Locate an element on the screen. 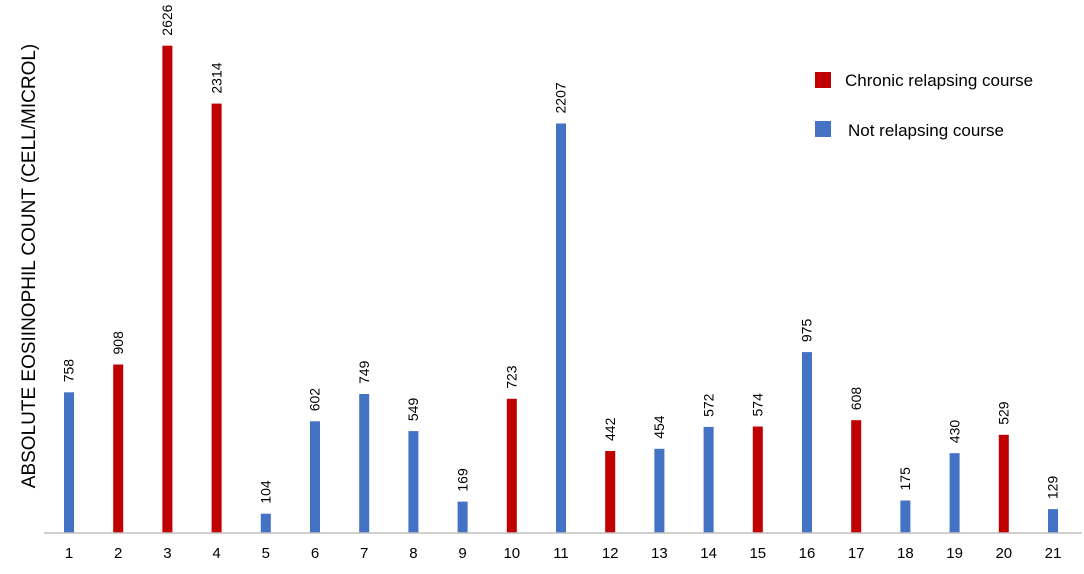 This screenshot has width=1084, height=574. data-label-10: 723 is located at coordinates (512, 377).